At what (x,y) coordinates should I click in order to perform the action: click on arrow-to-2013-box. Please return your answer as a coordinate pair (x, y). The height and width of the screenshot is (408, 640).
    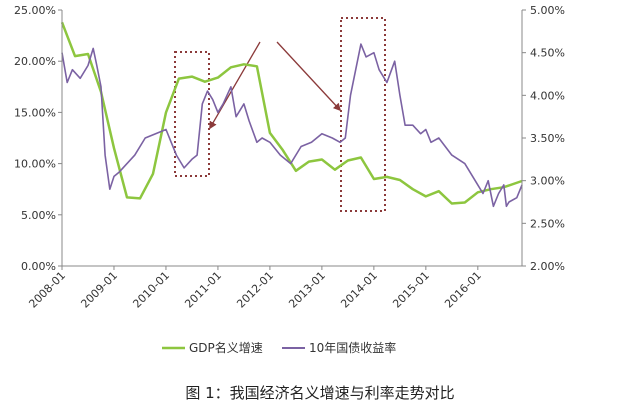
    Looking at the image, I should click on (309, 76).